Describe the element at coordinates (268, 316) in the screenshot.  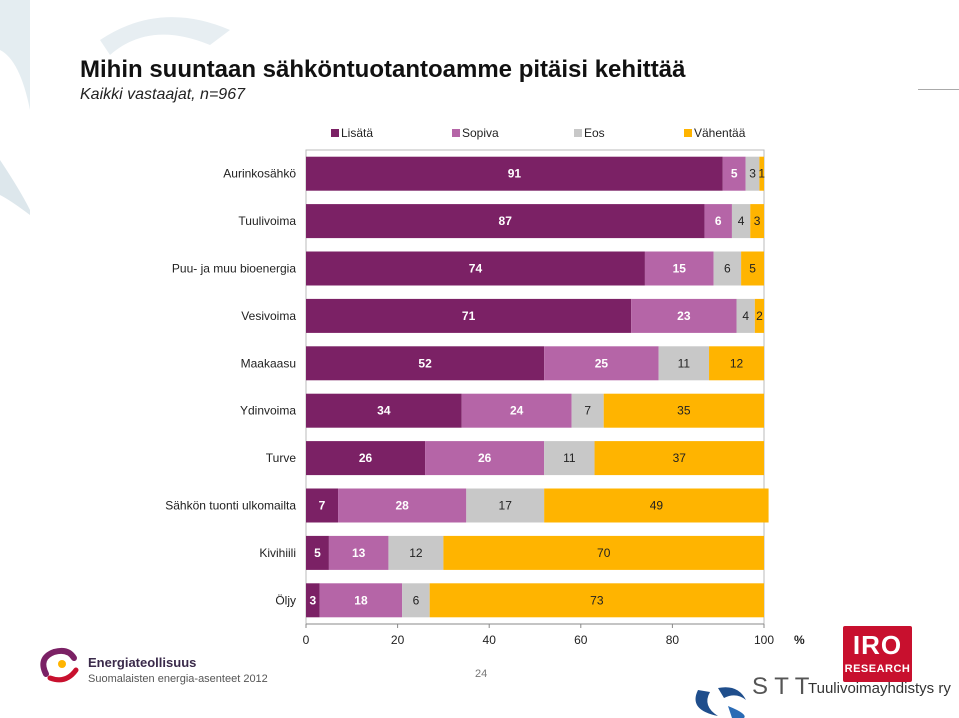
I see `category-label: Vesivoima` at that location.